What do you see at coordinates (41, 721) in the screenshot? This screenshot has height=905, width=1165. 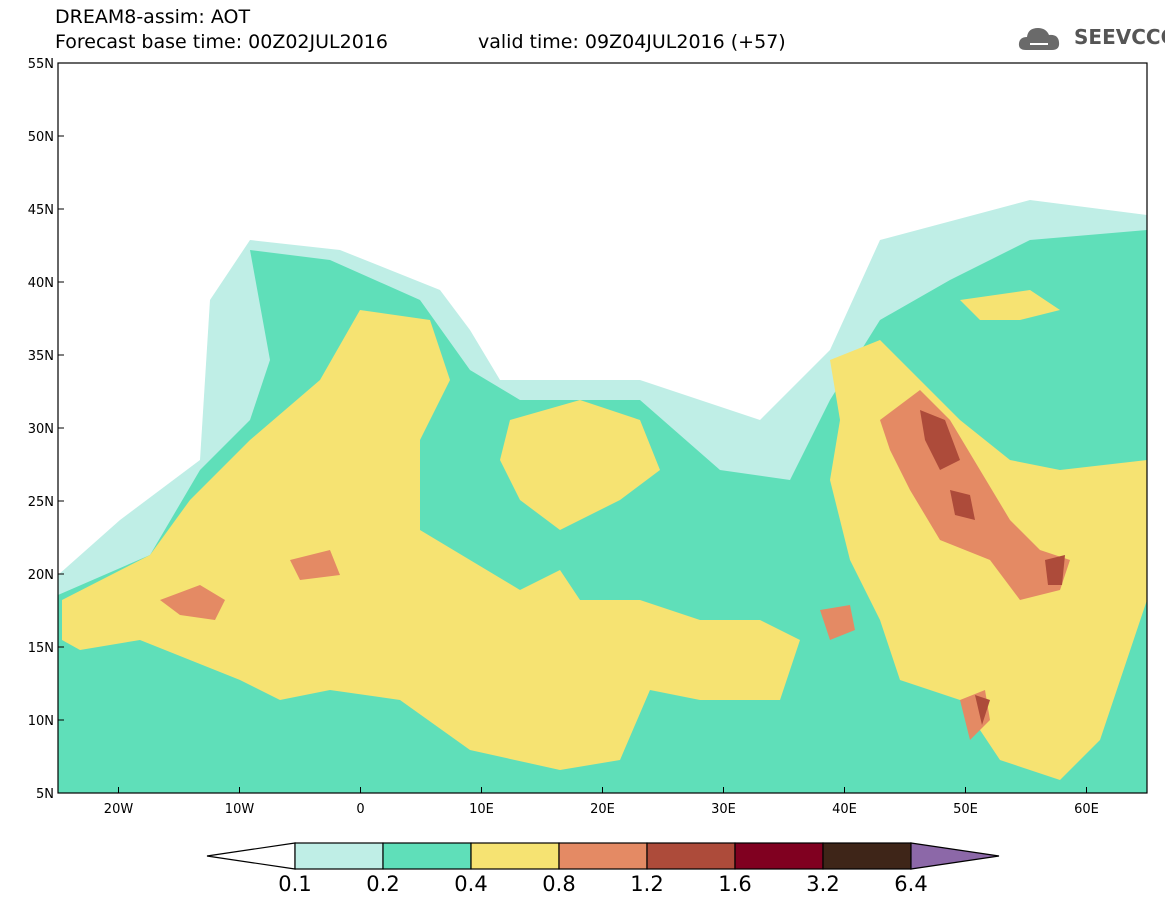 I see `lat-label: 10N` at bounding box center [41, 721].